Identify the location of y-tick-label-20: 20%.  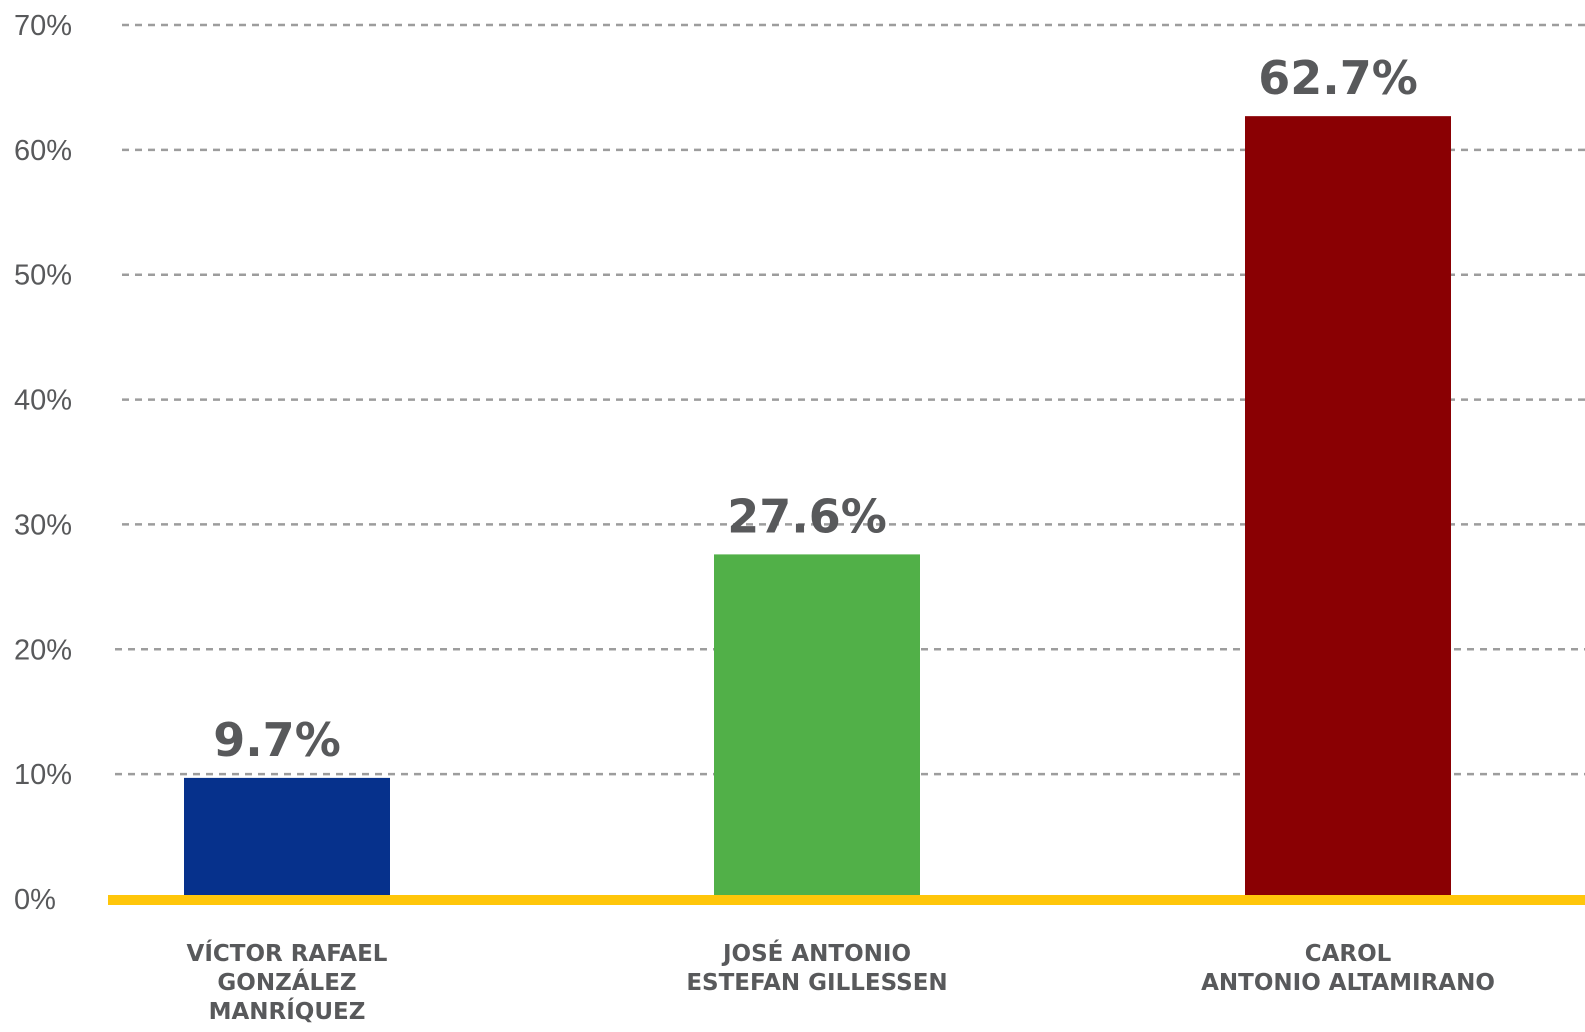
(43, 650).